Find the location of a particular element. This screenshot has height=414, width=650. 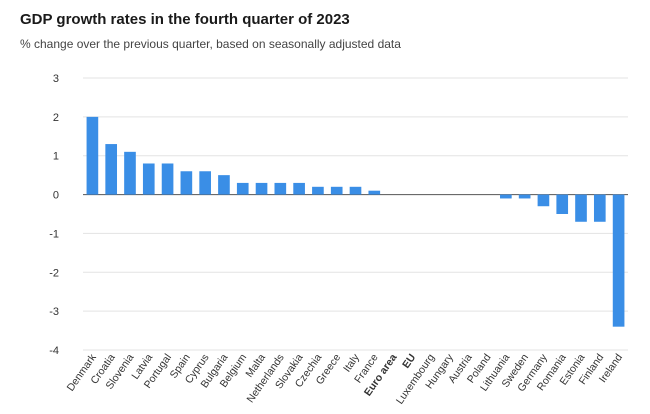

bar-slovenia is located at coordinates (130, 173).